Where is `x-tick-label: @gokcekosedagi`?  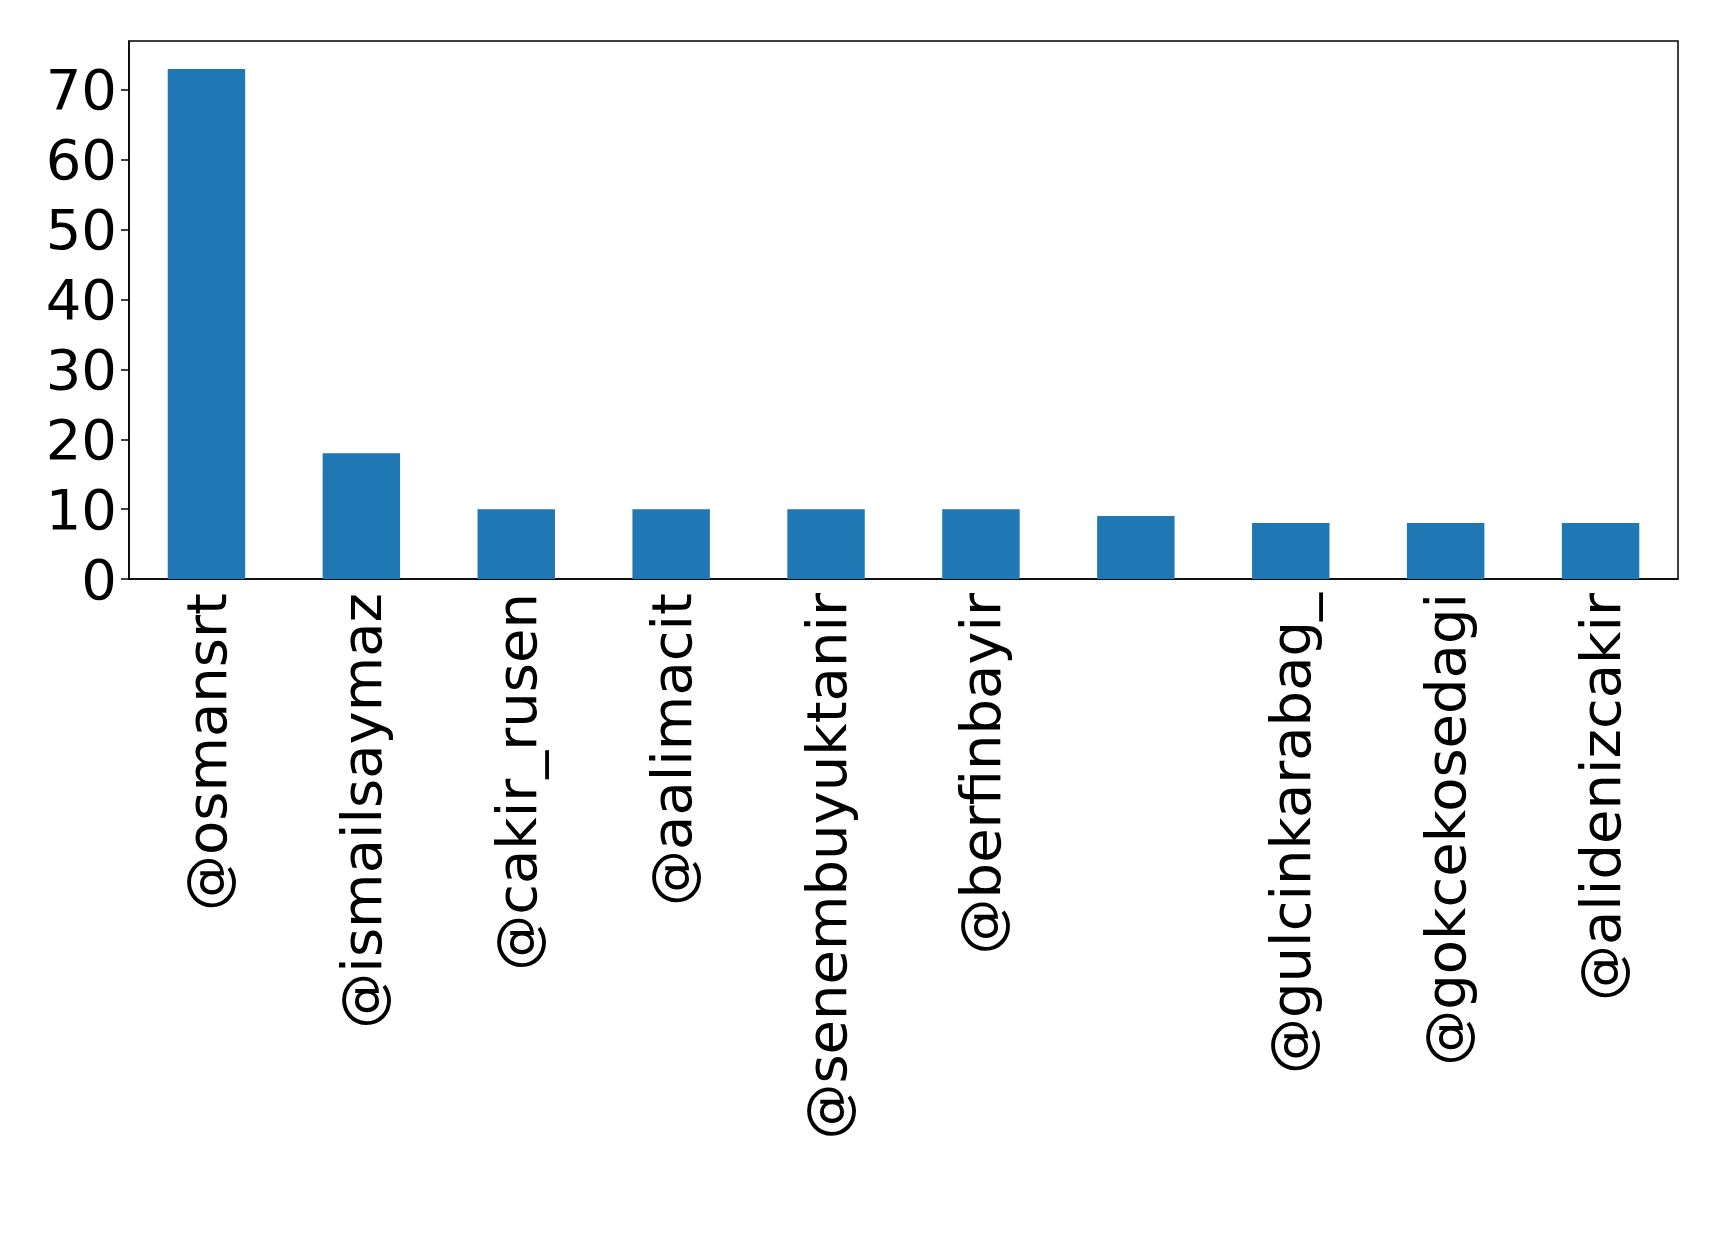 x-tick-label: @gokcekosedagi is located at coordinates (1446, 829).